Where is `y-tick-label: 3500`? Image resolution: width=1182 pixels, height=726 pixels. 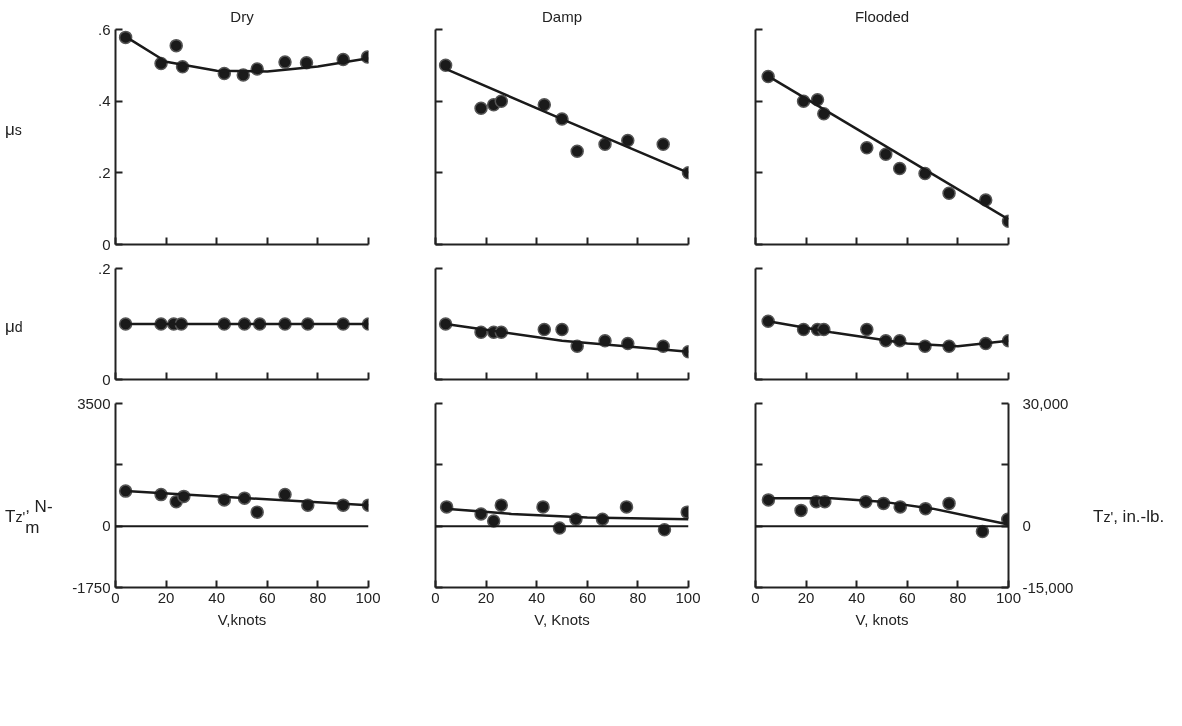
y-tick-label: 3500 is located at coordinates (94, 403).